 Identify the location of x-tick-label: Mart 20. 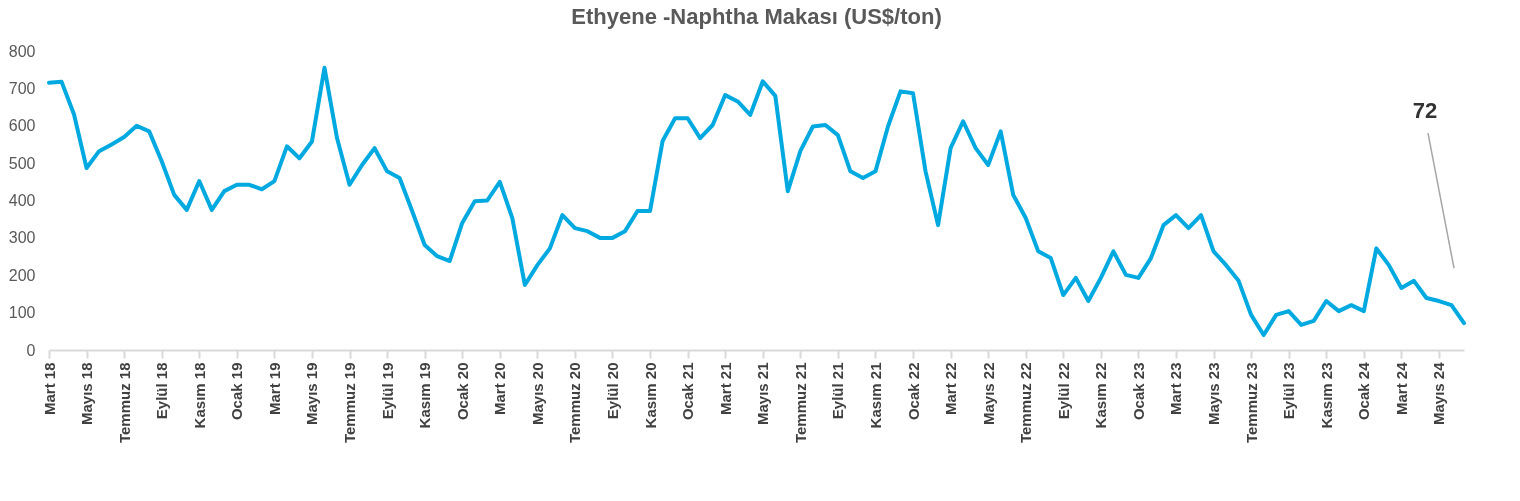
(500, 389).